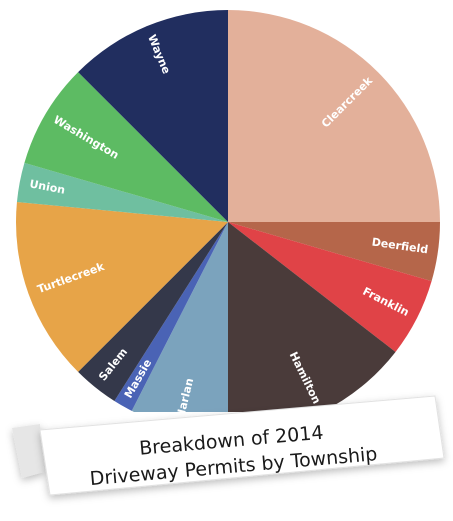 The image size is (453, 521). I want to click on banner-tail, so click(28, 451).